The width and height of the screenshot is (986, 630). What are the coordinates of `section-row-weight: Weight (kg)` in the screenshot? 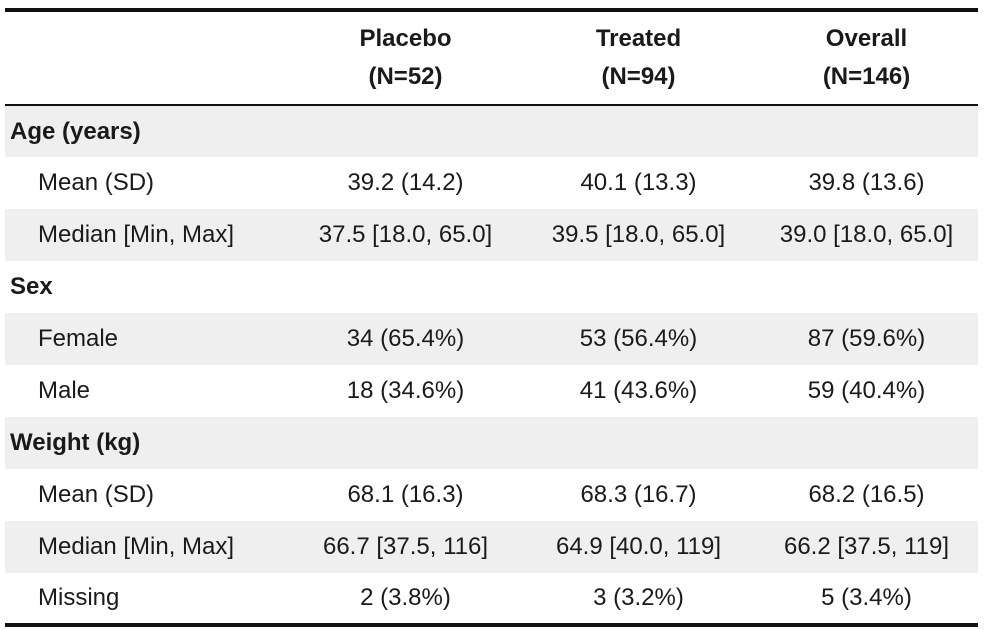 It's located at (491, 443).